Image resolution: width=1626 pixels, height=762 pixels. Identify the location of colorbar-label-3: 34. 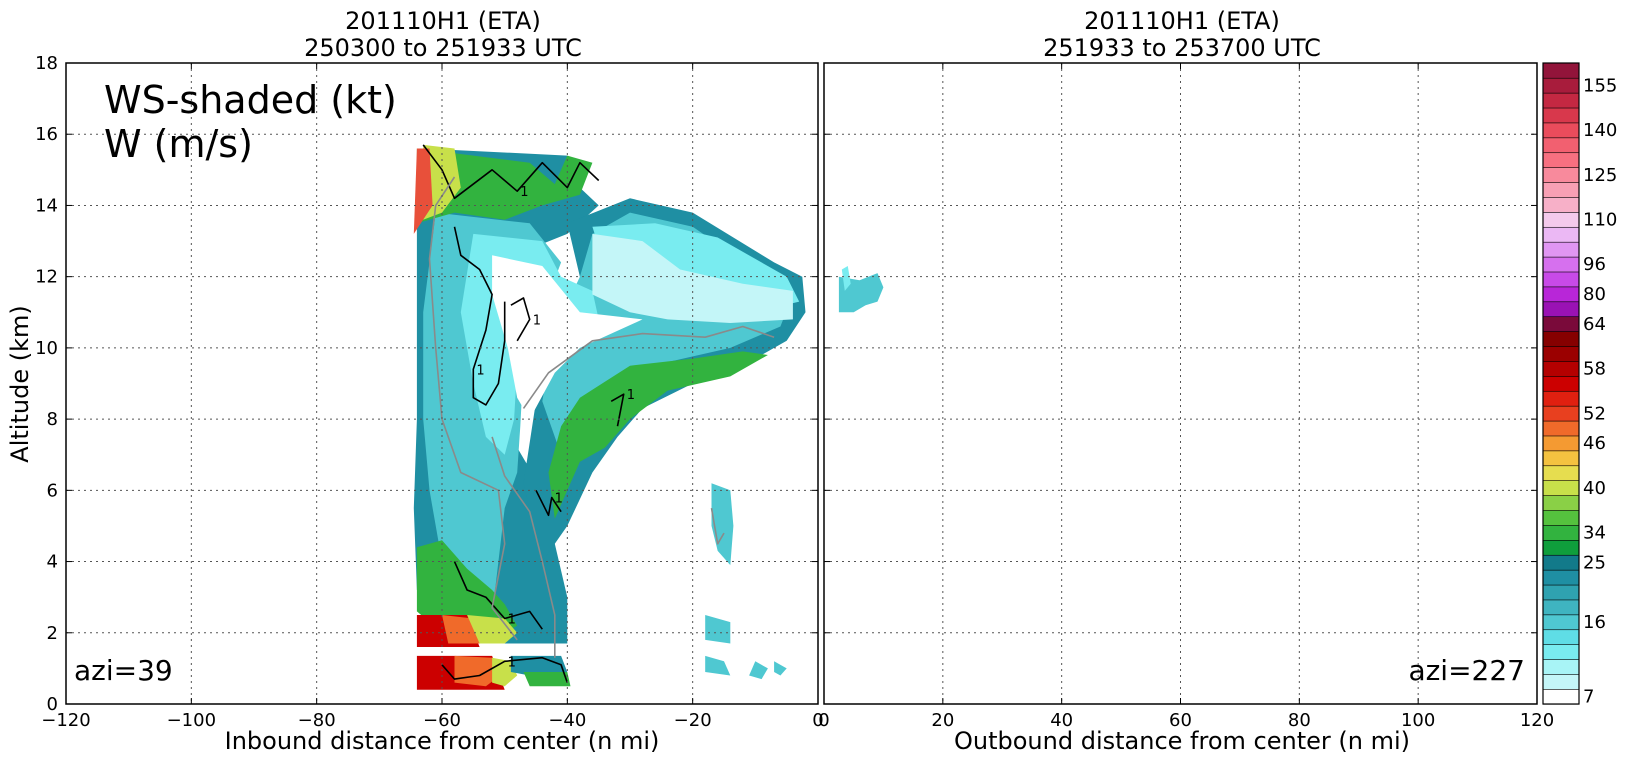
(1594, 533).